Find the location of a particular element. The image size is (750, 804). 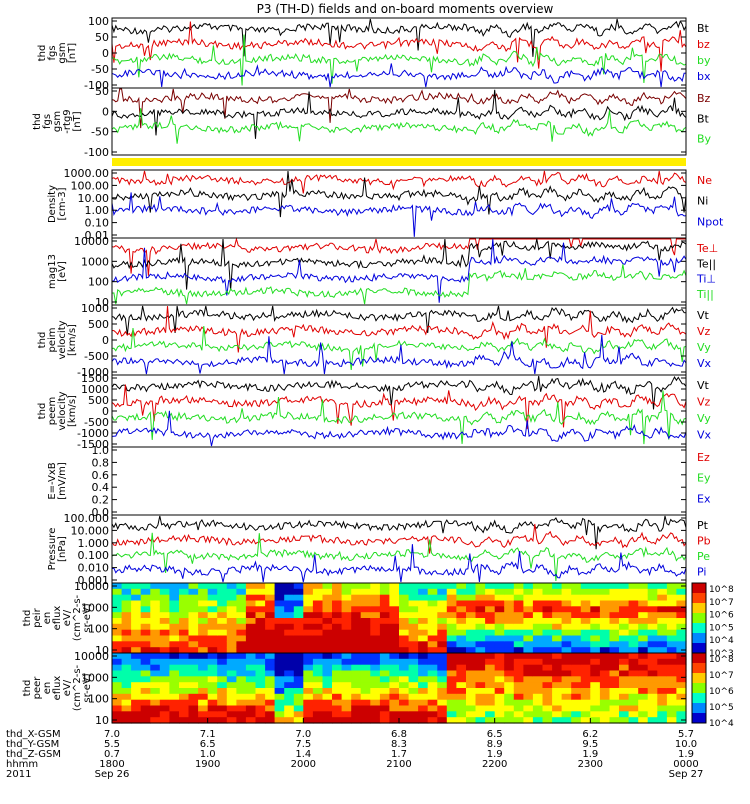

y-tick-label: 100.00 is located at coordinates (90, 185).